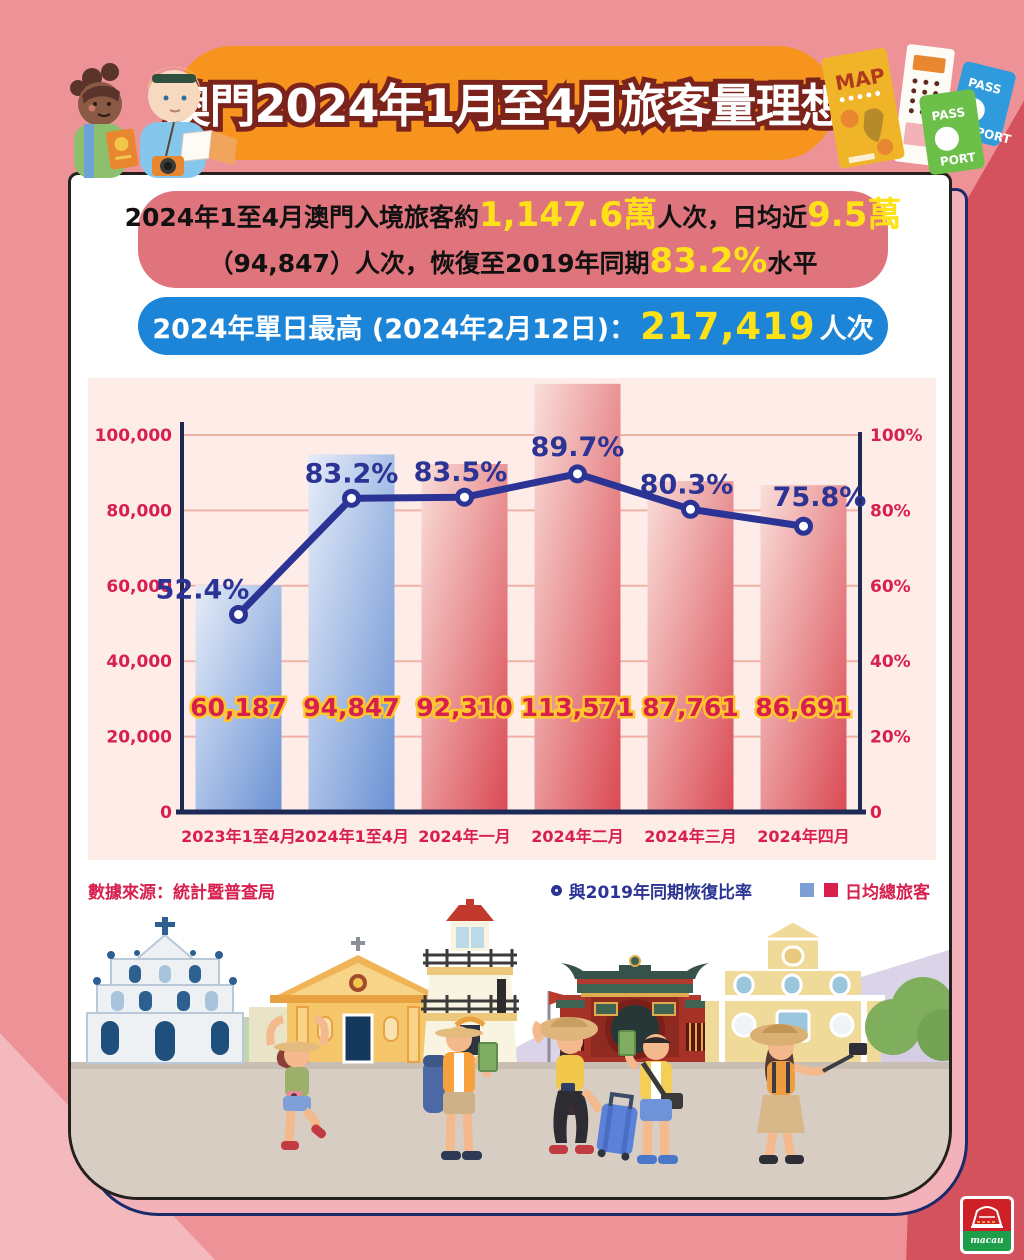 This screenshot has height=1260, width=1024. Describe the element at coordinates (617, 1126) in the screenshot. I see `suitcase` at that location.